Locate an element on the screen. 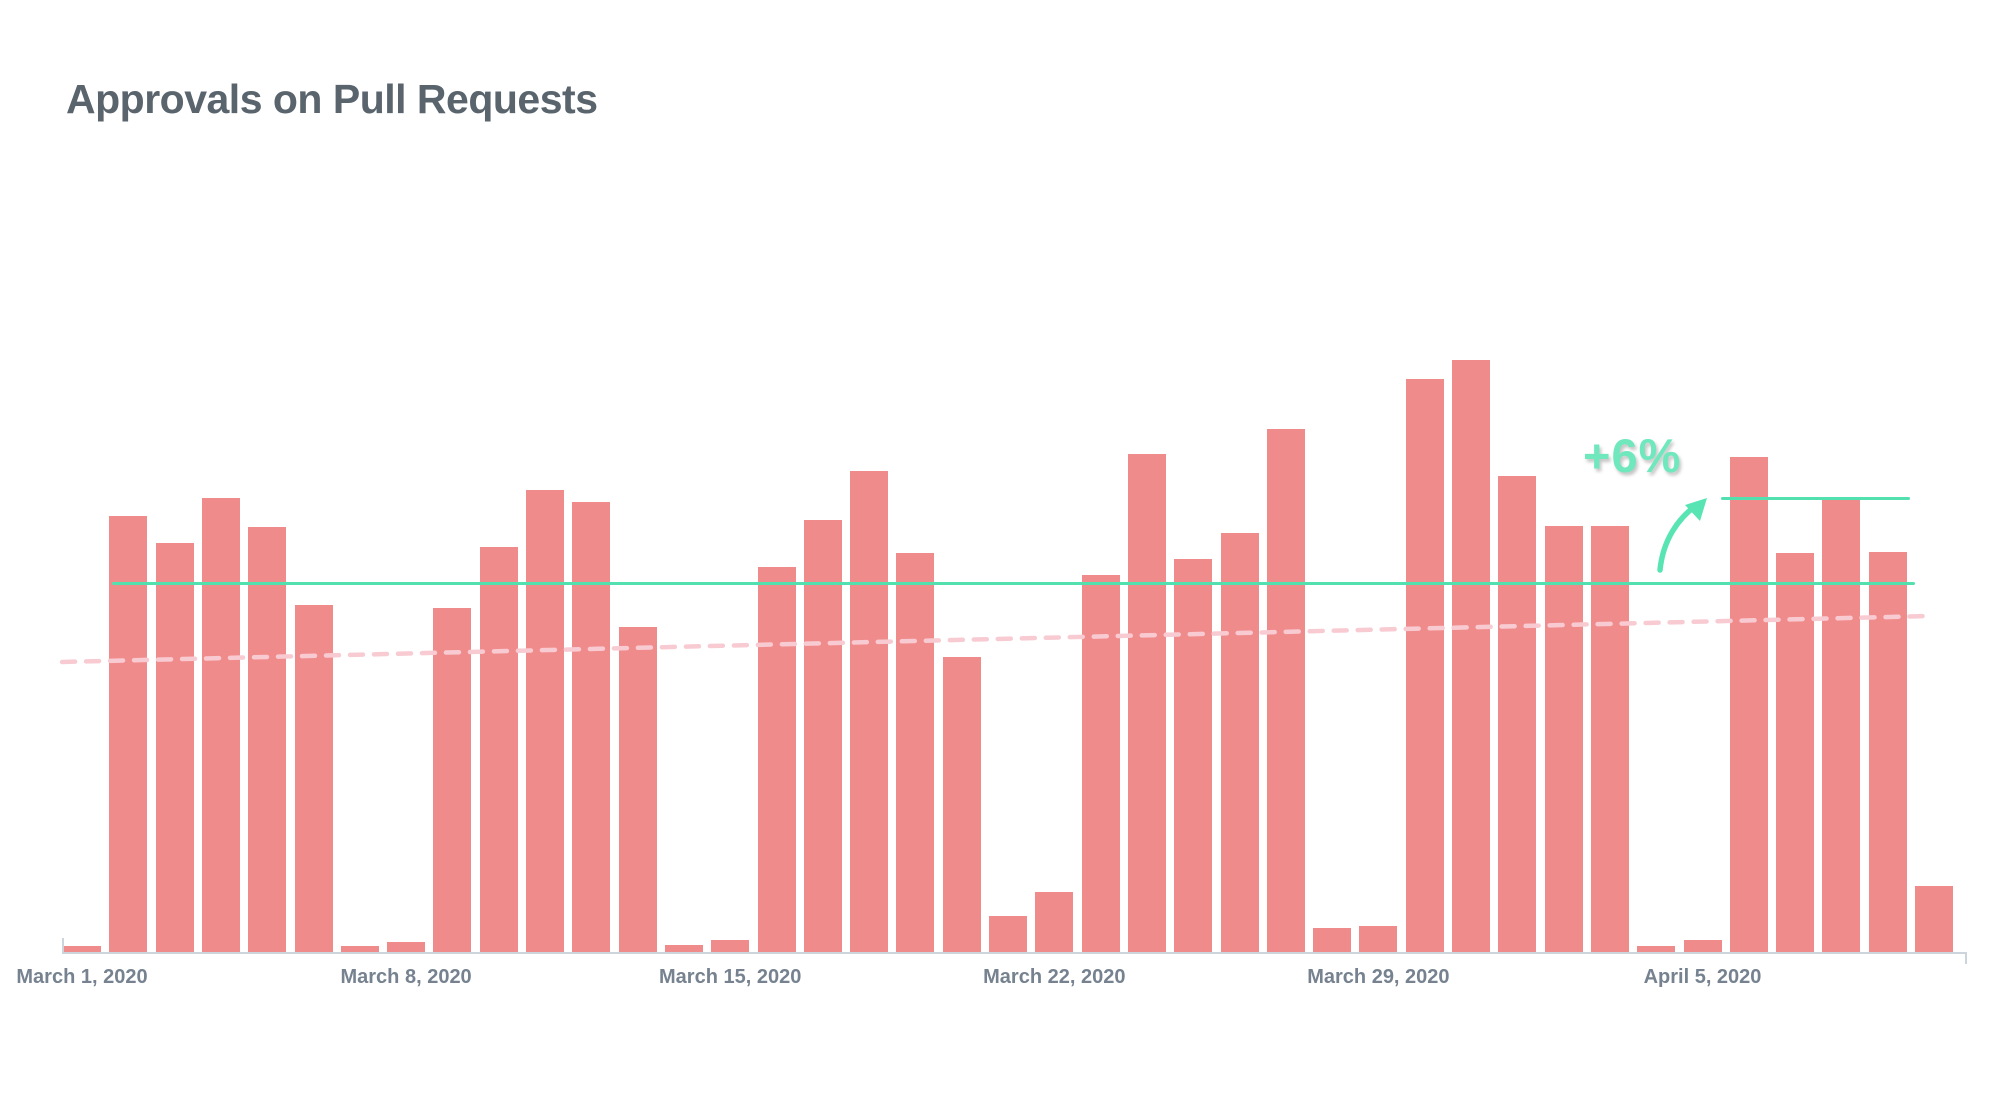  growth-annotation-label: +6% is located at coordinates (1632, 455).